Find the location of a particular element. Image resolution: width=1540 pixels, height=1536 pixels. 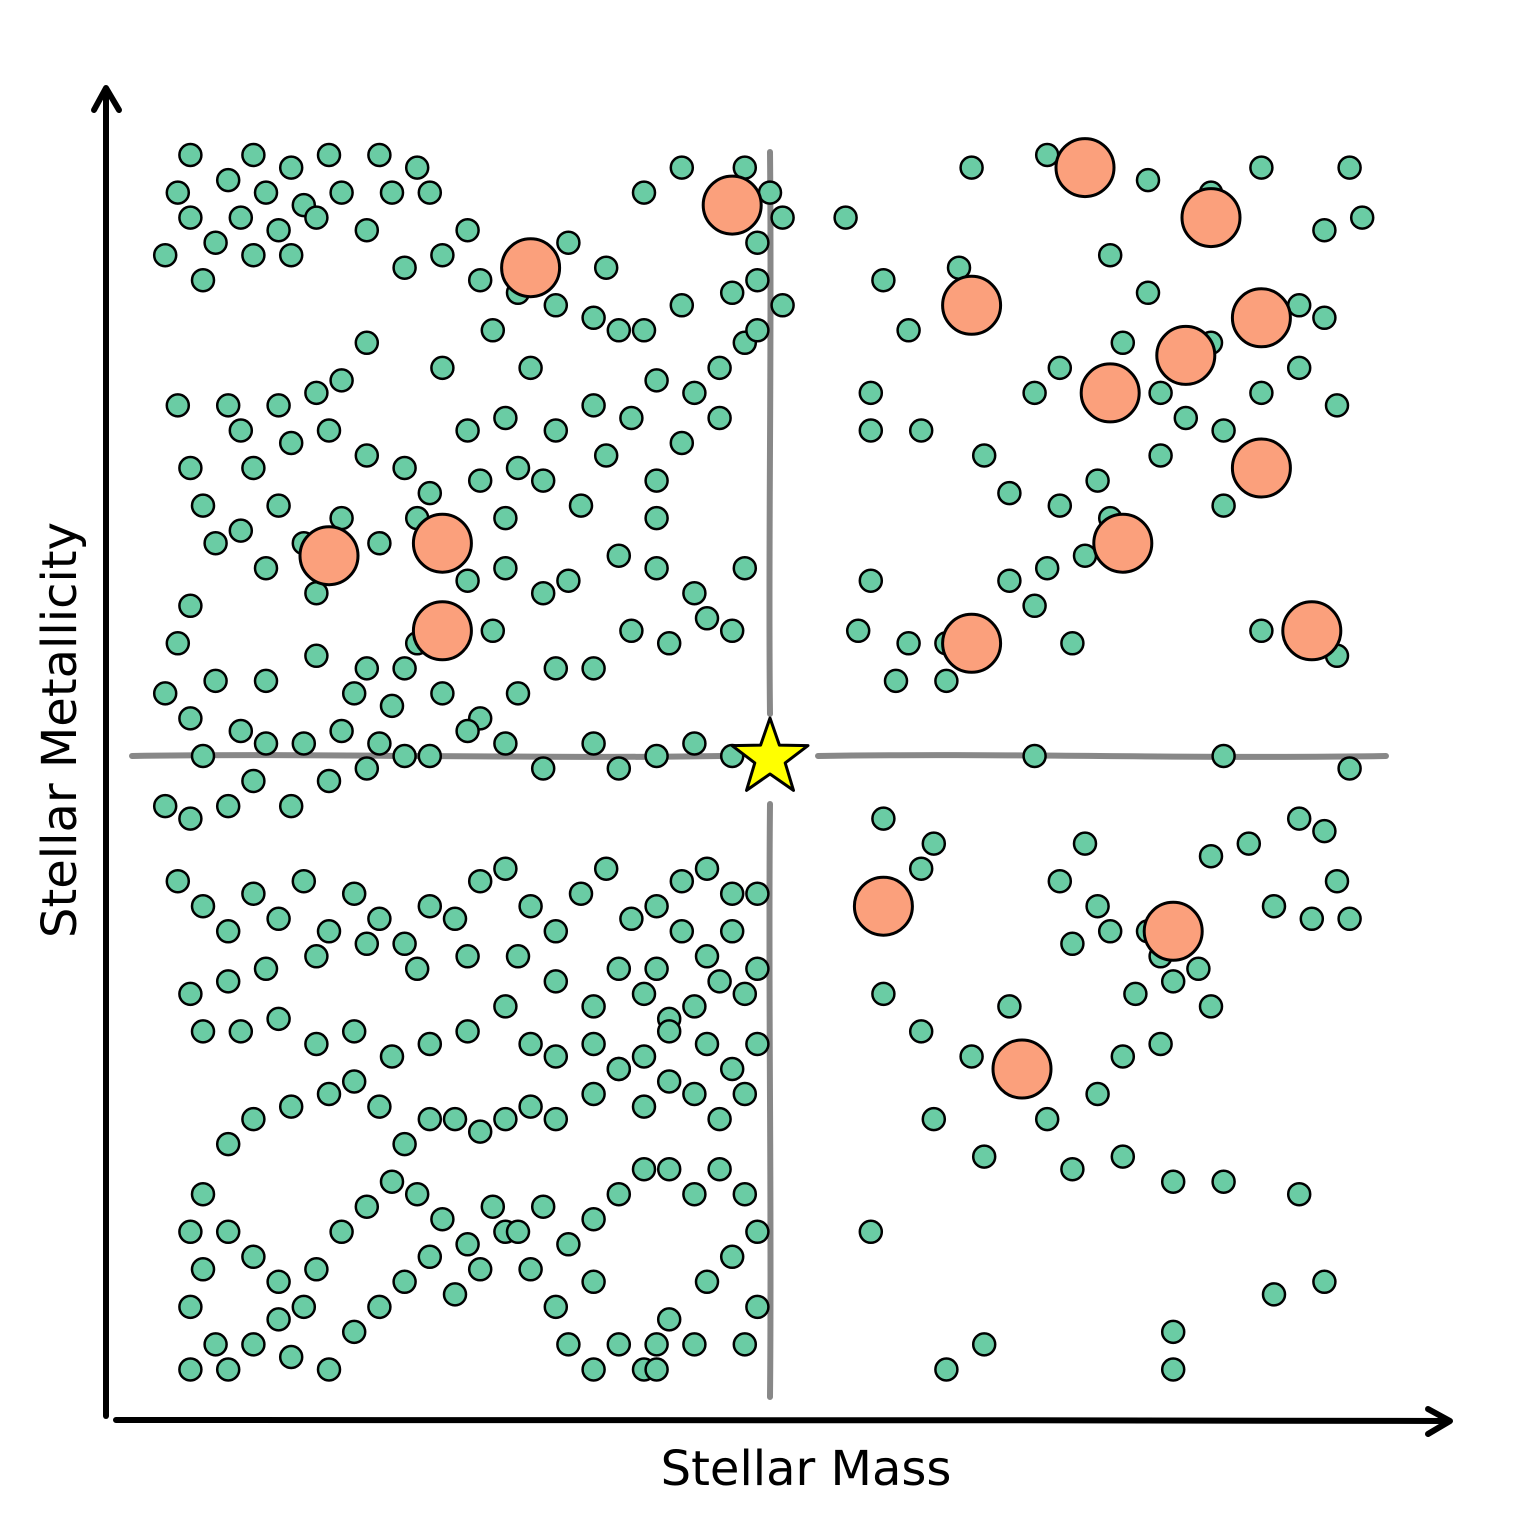

divider-vertical-top is located at coordinates (770, 433).